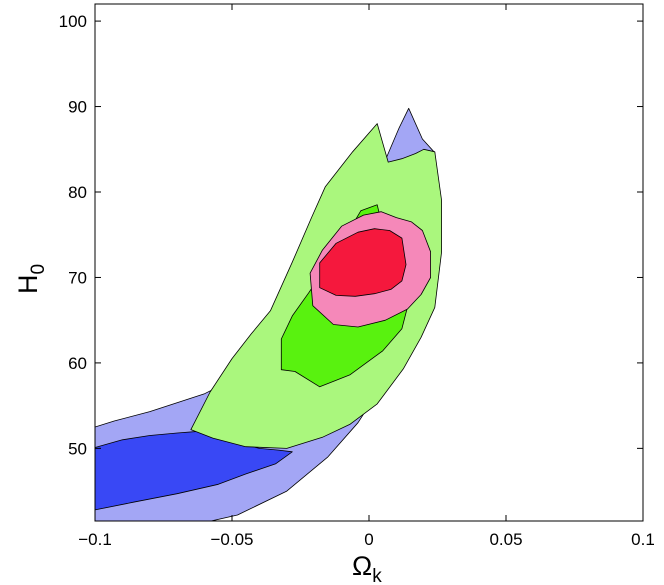 Image resolution: width=664 pixels, height=585 pixels. Describe the element at coordinates (77, 107) in the screenshot. I see `y-tick-label: 90` at that location.